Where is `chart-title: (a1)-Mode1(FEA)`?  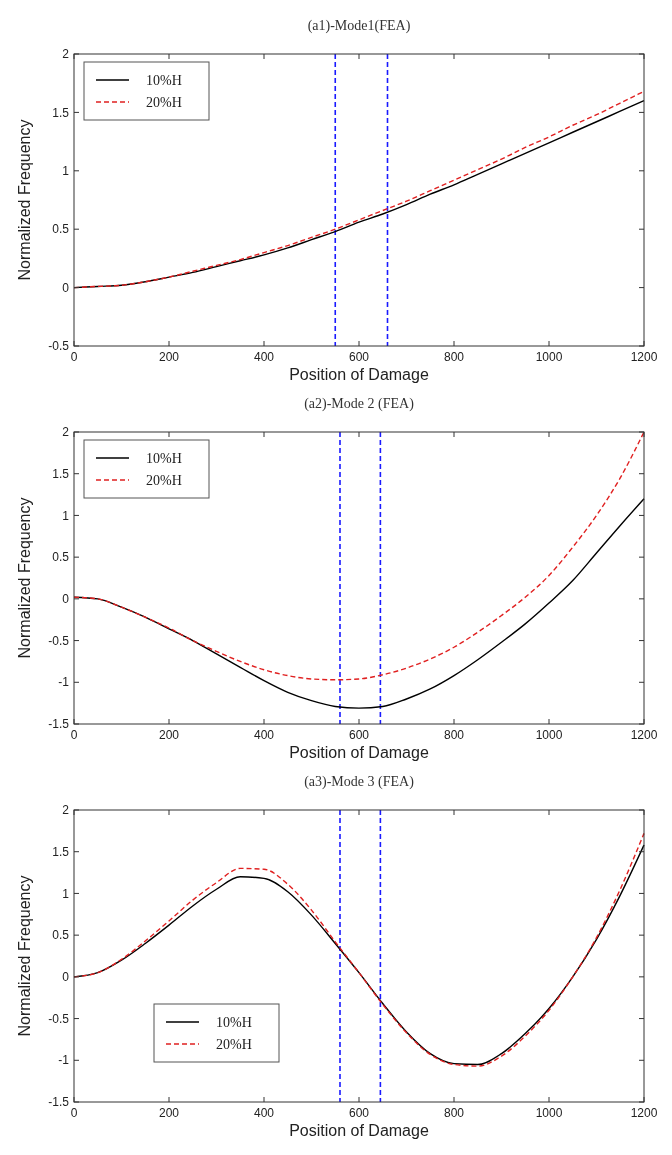
chart-title: (a1)-Mode1(FEA) is located at coordinates (359, 26).